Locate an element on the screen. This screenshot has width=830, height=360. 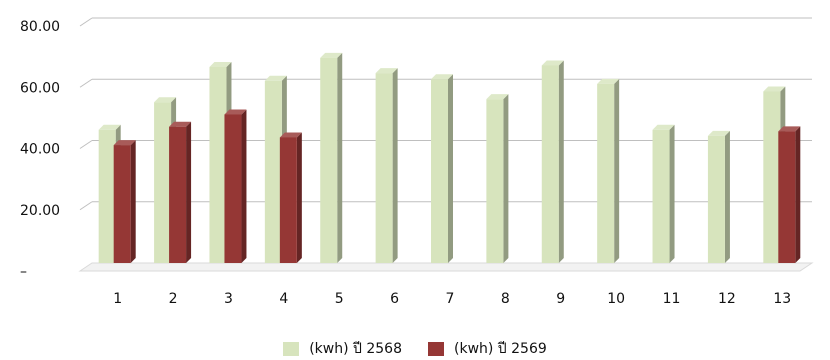
chart-floor is located at coordinates (446, 267).